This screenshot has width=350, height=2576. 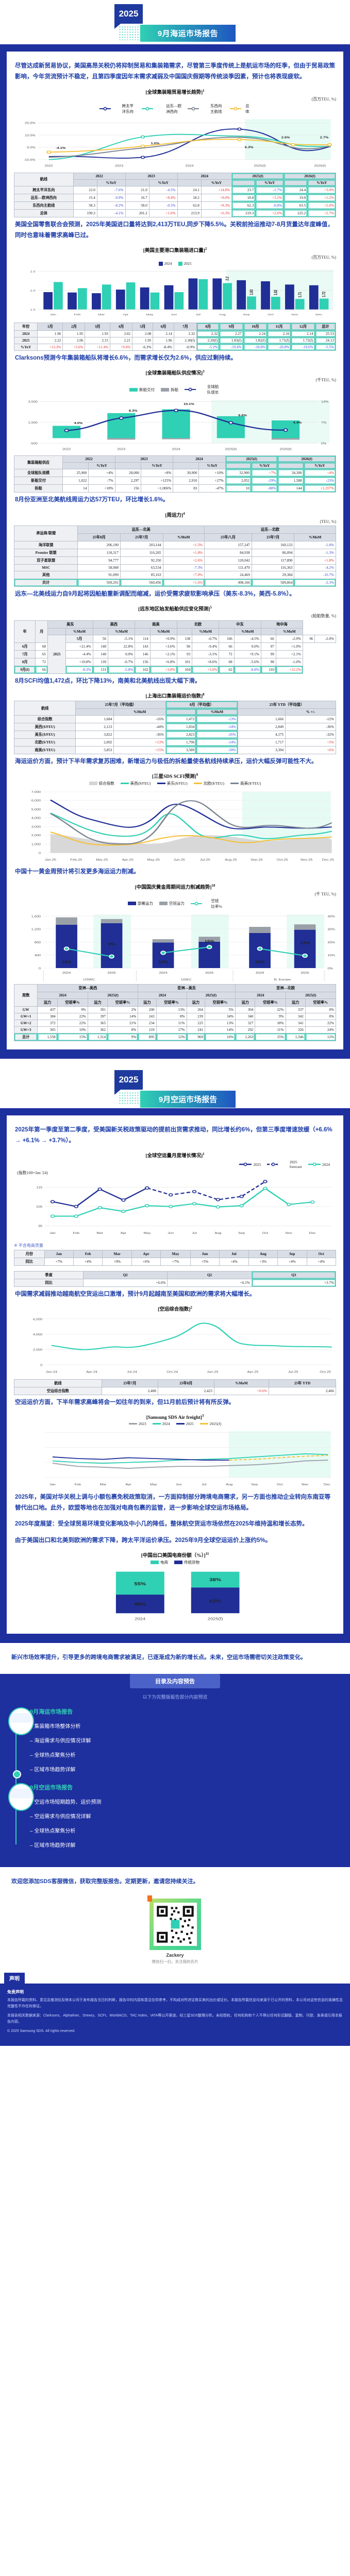 I want to click on legend-item: 全球船队增长, so click(x=203, y=389).